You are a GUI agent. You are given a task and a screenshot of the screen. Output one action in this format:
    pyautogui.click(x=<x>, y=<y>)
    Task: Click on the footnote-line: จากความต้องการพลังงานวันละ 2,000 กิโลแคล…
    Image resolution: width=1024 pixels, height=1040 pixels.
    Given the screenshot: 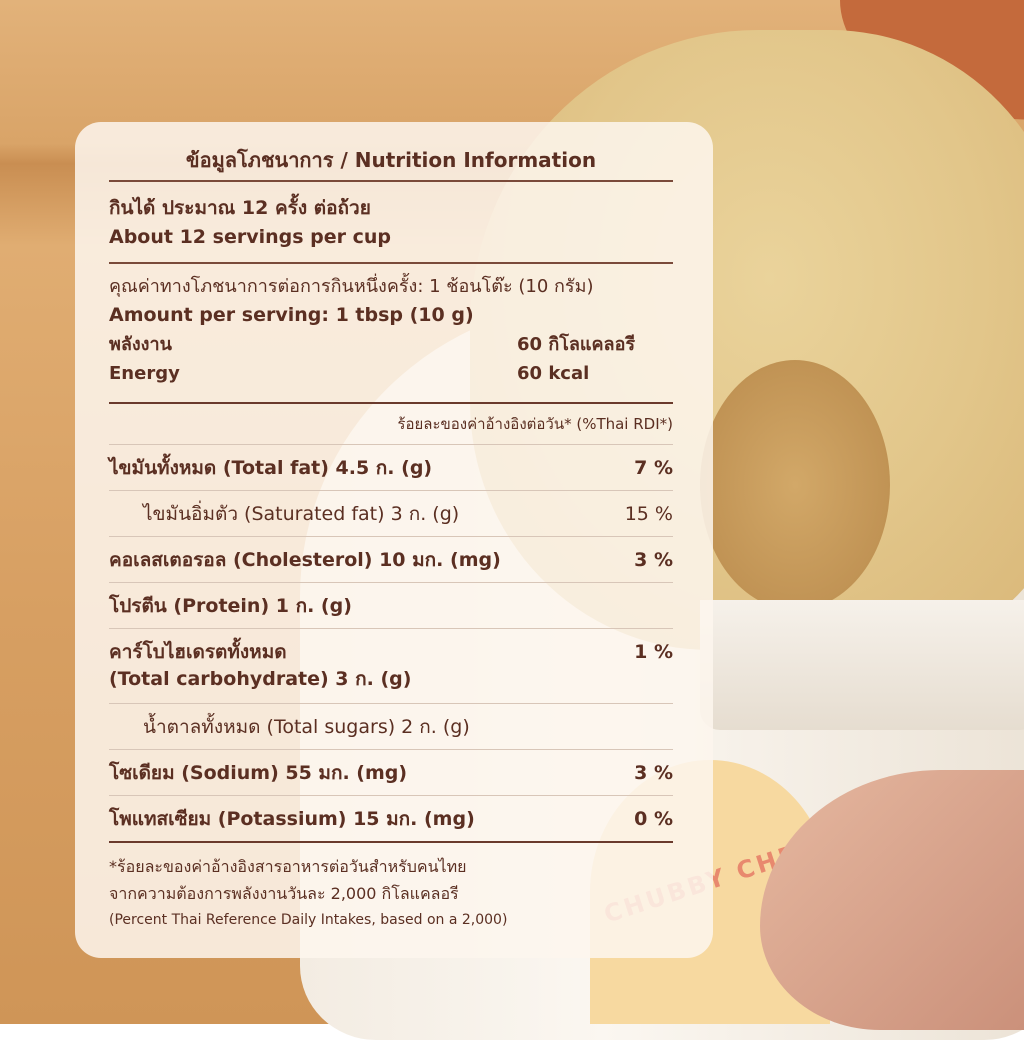 What is the action you would take?
    pyautogui.click(x=284, y=893)
    